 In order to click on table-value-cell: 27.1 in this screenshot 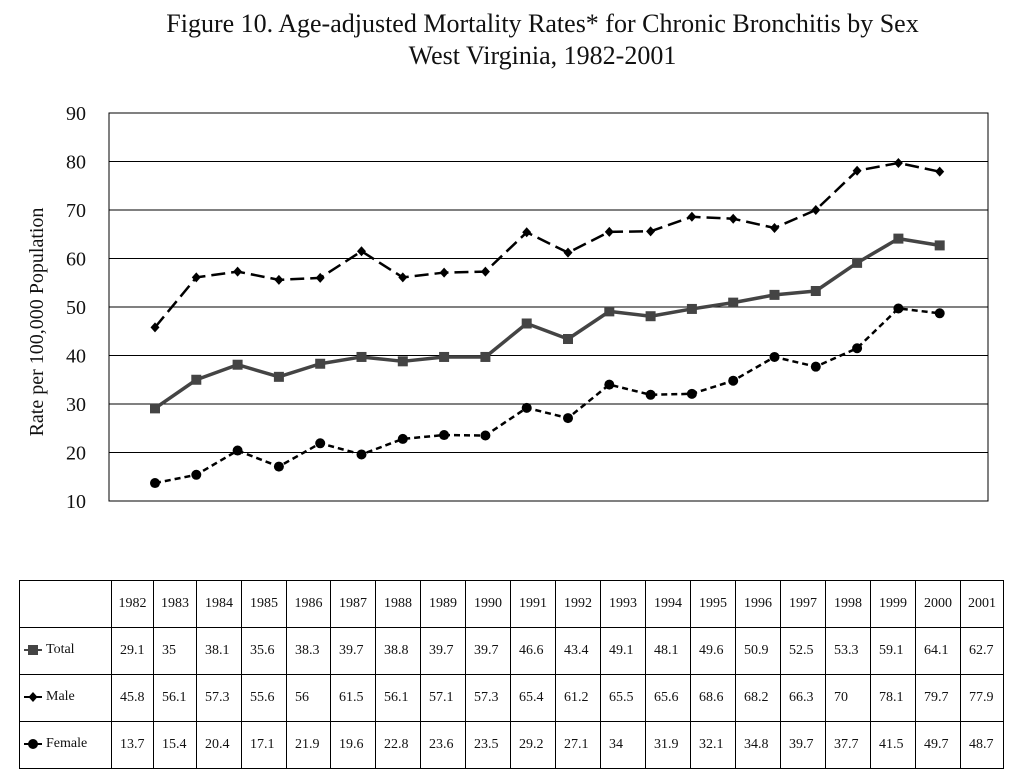, I will do `click(578, 745)`.